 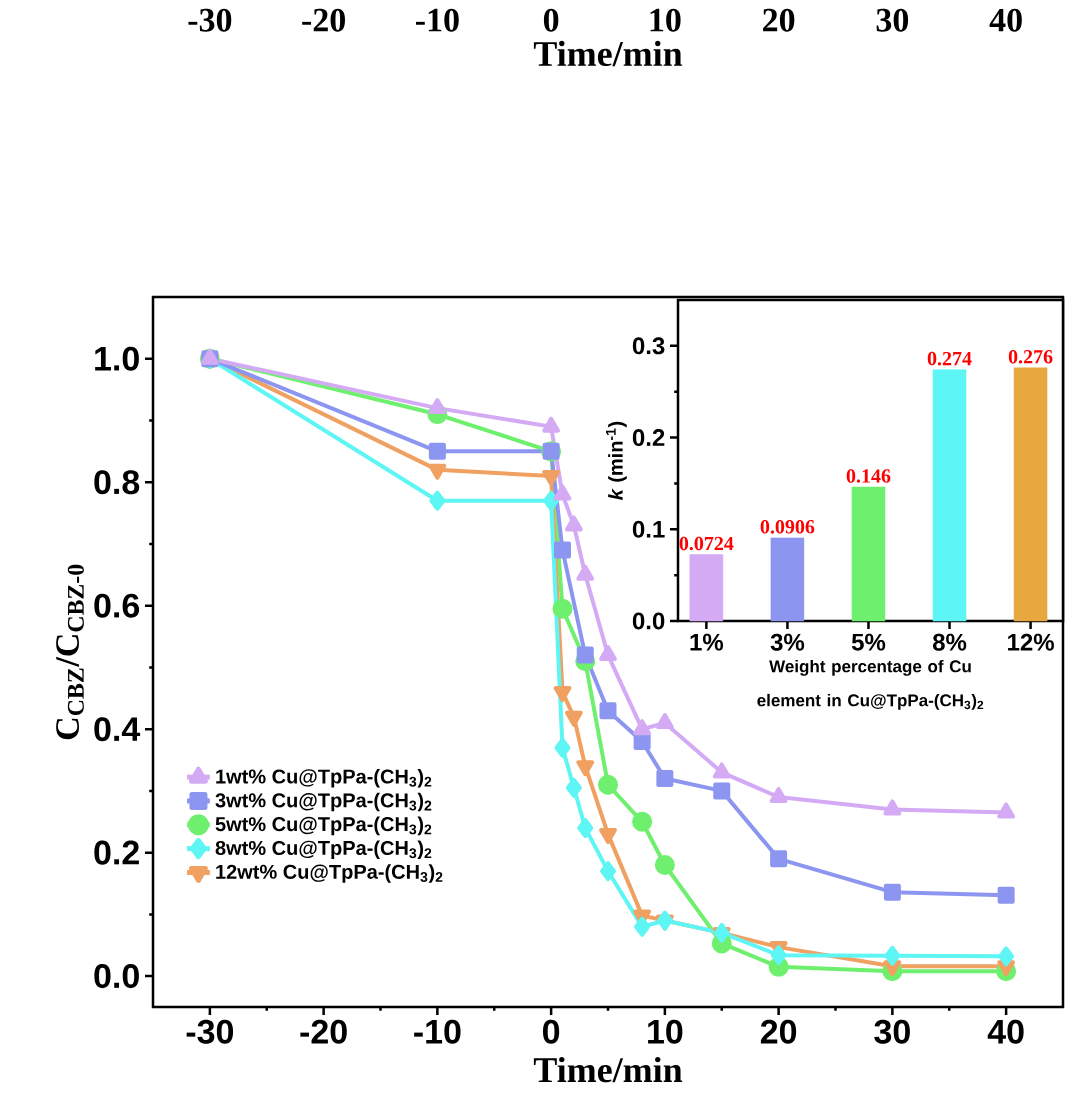 What do you see at coordinates (778, 1031) in the screenshot?
I see `x-tick-label: 20` at bounding box center [778, 1031].